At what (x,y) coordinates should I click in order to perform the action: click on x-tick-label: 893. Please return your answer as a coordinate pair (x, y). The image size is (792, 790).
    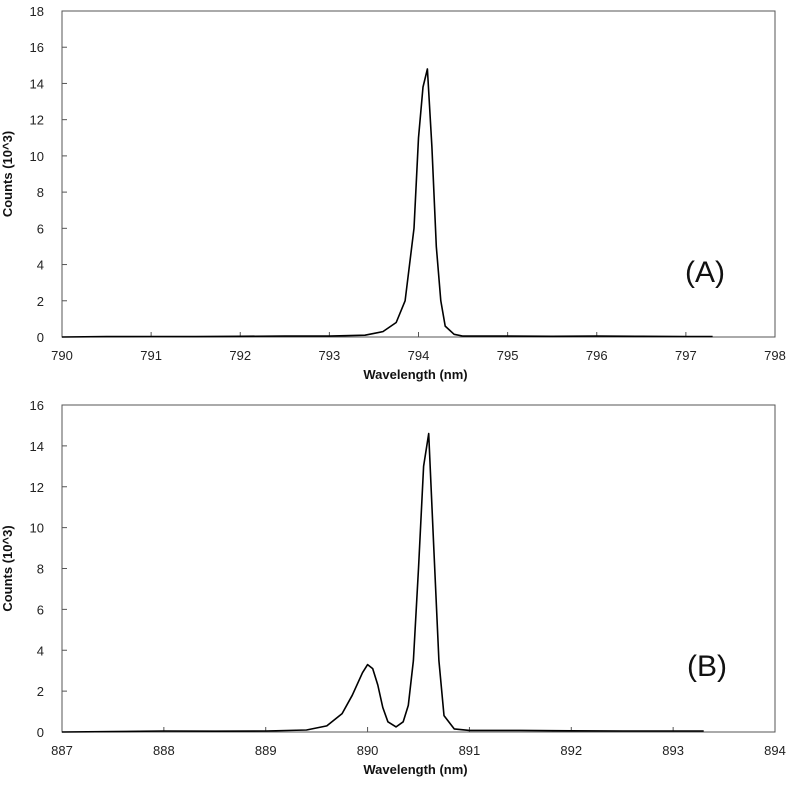
    Looking at the image, I should click on (673, 750).